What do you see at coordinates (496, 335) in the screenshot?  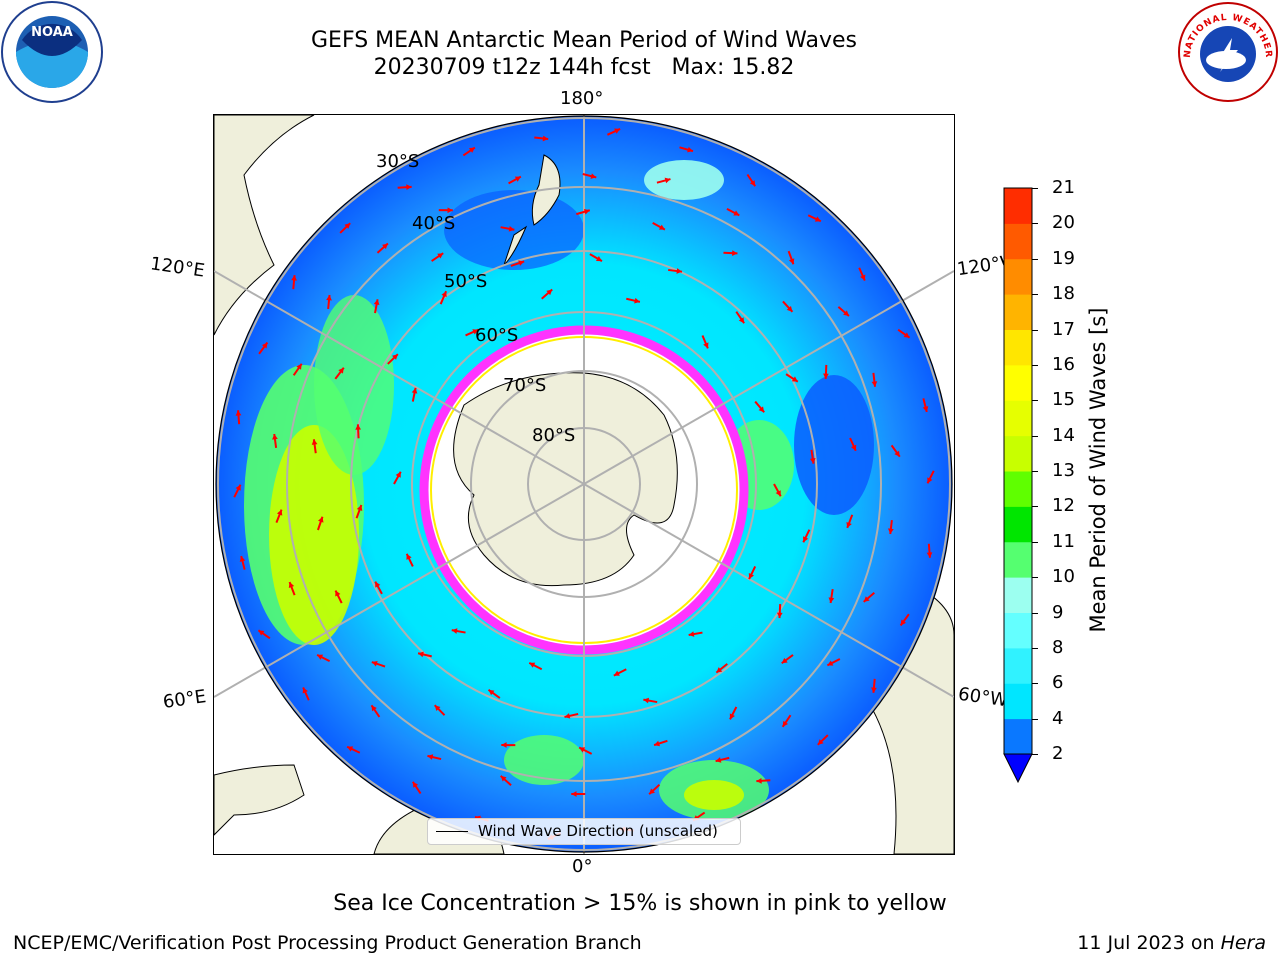 I see `lat-label-60s: 60°S` at bounding box center [496, 335].